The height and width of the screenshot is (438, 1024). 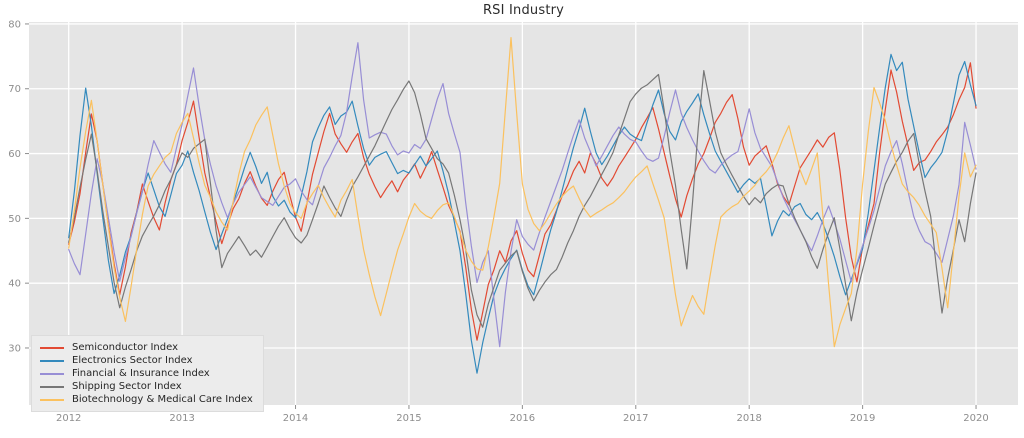 I want to click on y-tick-label: 70, so click(x=14, y=89).